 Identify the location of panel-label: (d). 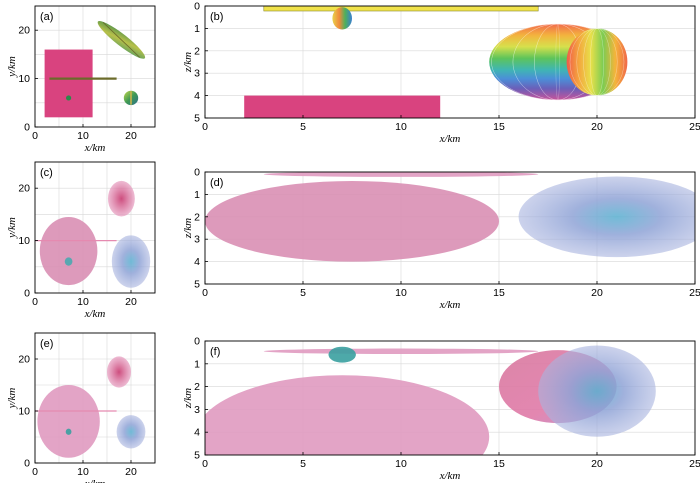
(216, 183).